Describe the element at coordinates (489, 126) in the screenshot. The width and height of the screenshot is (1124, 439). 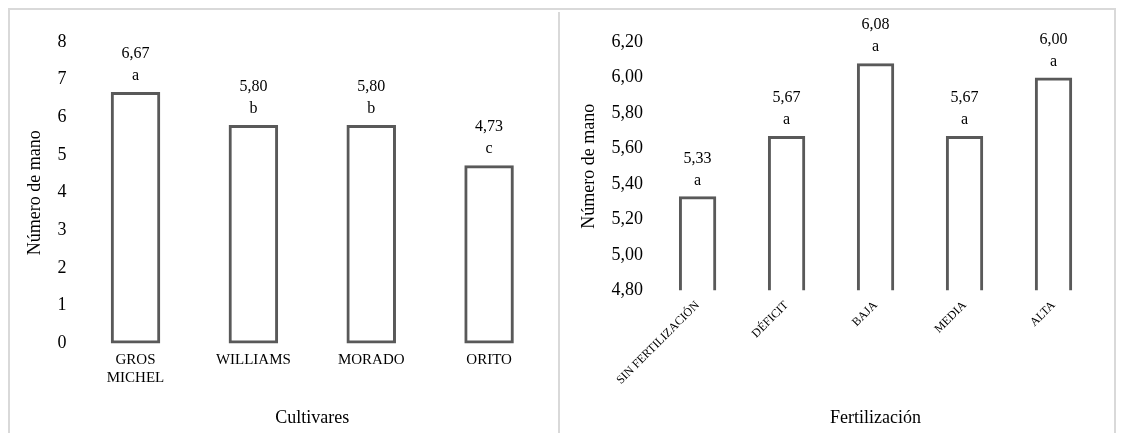
I see `data-label: 4,73` at that location.